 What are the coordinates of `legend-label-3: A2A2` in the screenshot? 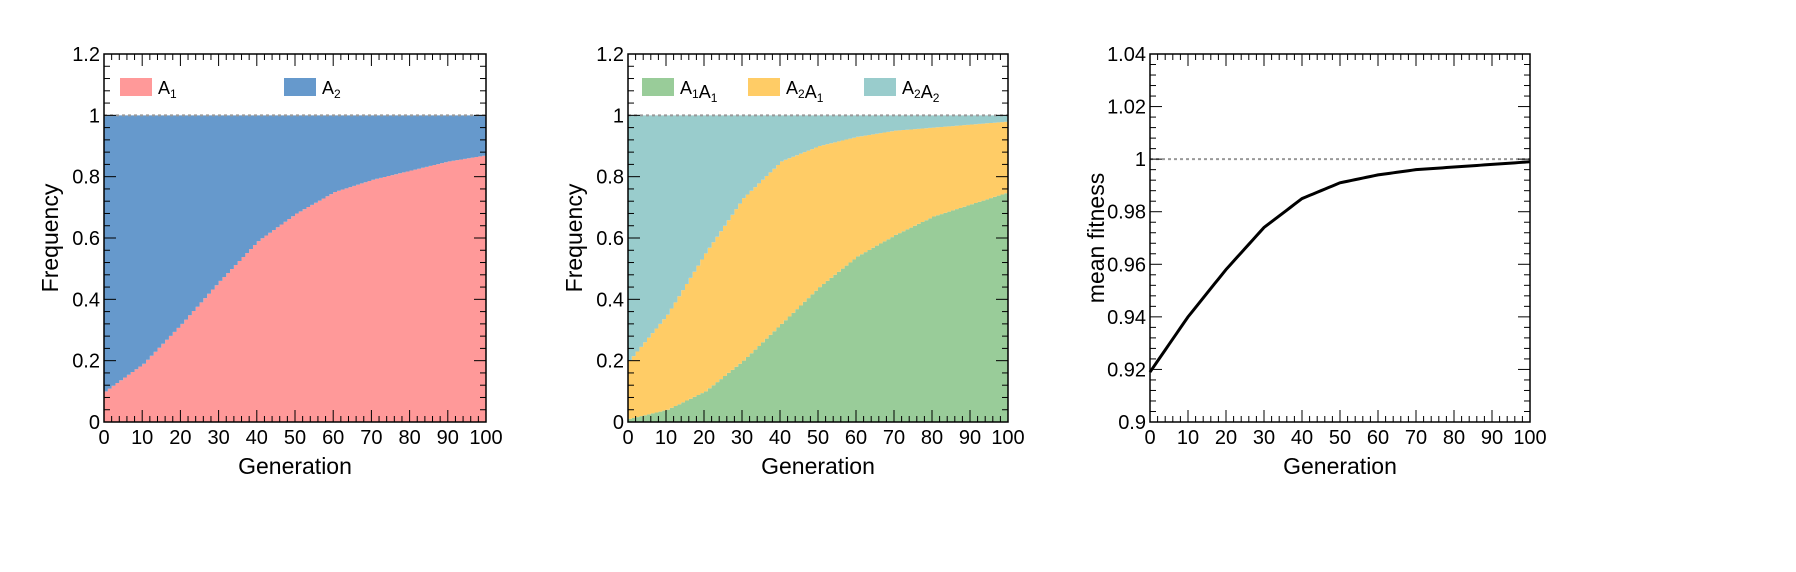 It's located at (921, 91).